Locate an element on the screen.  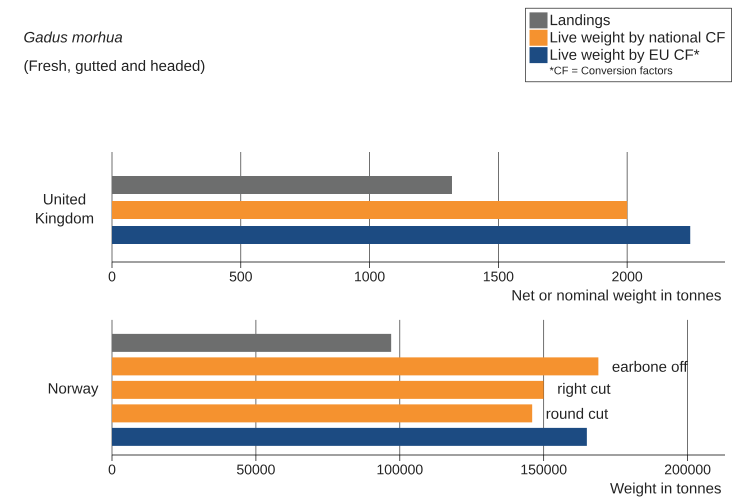
legend-label: Landings is located at coordinates (580, 21).